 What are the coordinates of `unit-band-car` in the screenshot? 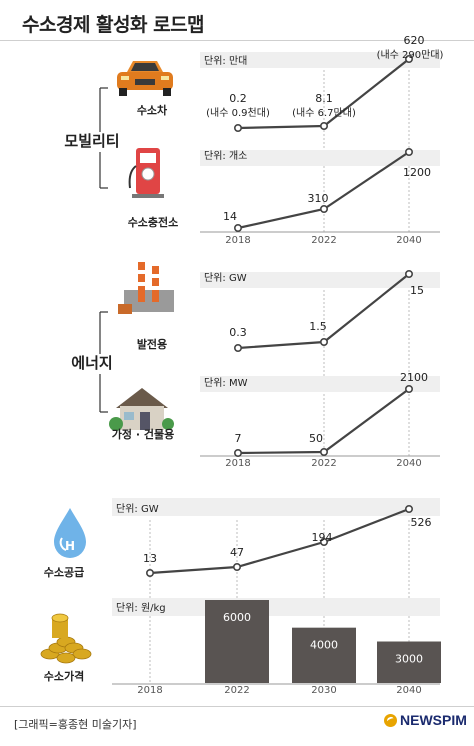 It's located at (320, 60).